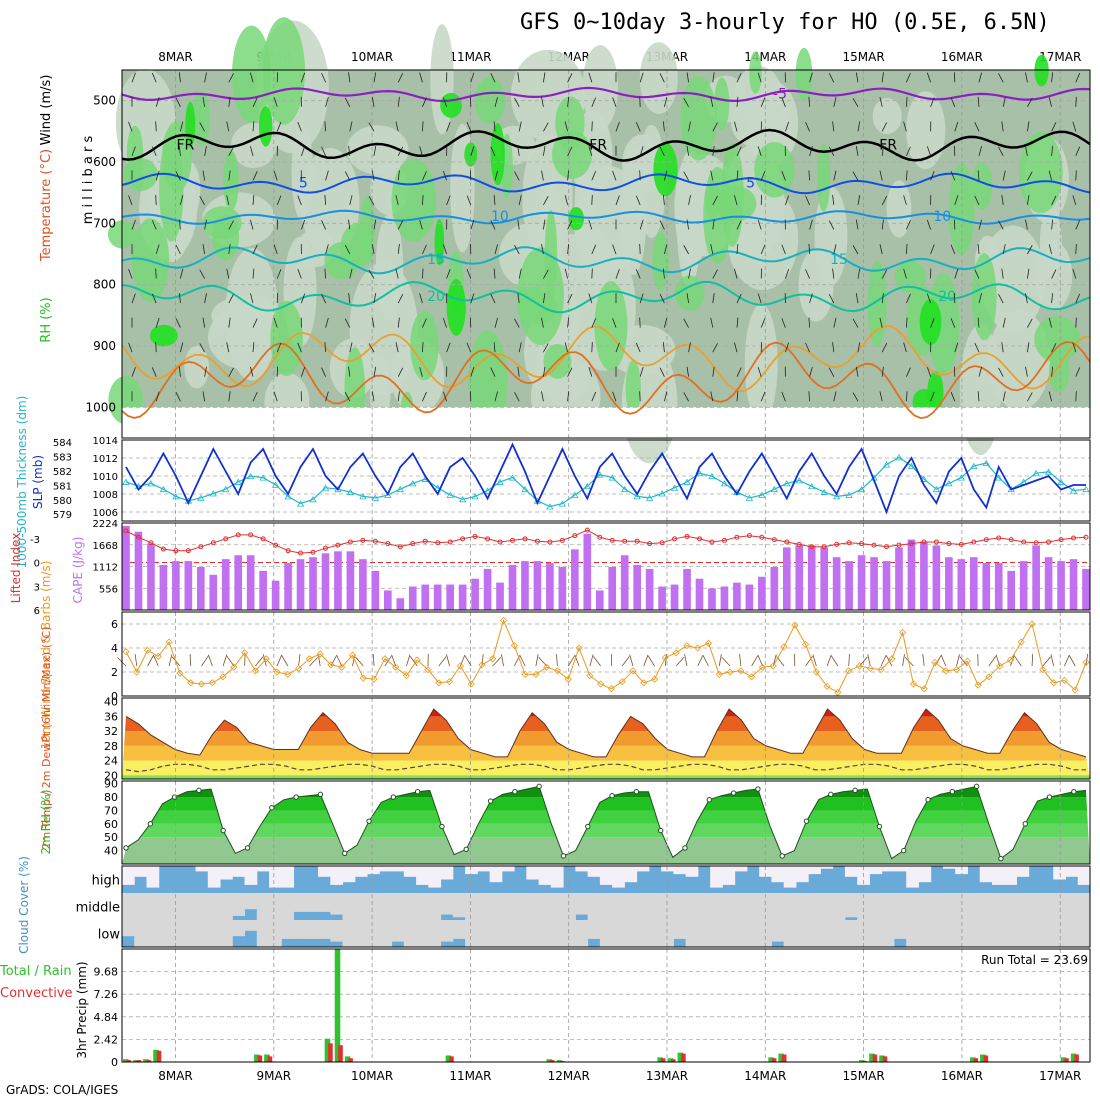  What do you see at coordinates (62, 472) in the screenshot?
I see `thickness-tick: 582` at bounding box center [62, 472].